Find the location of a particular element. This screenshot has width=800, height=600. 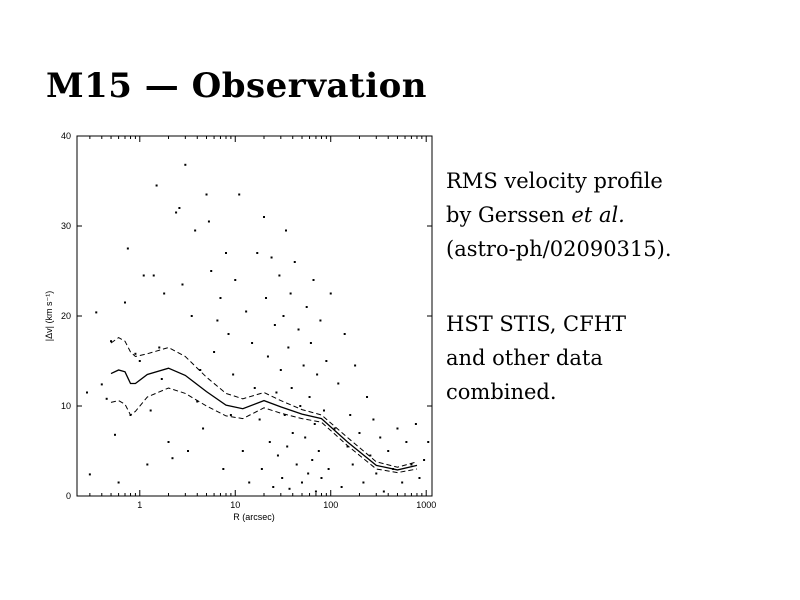

x-tick-label: 1 is located at coordinates (139, 505).